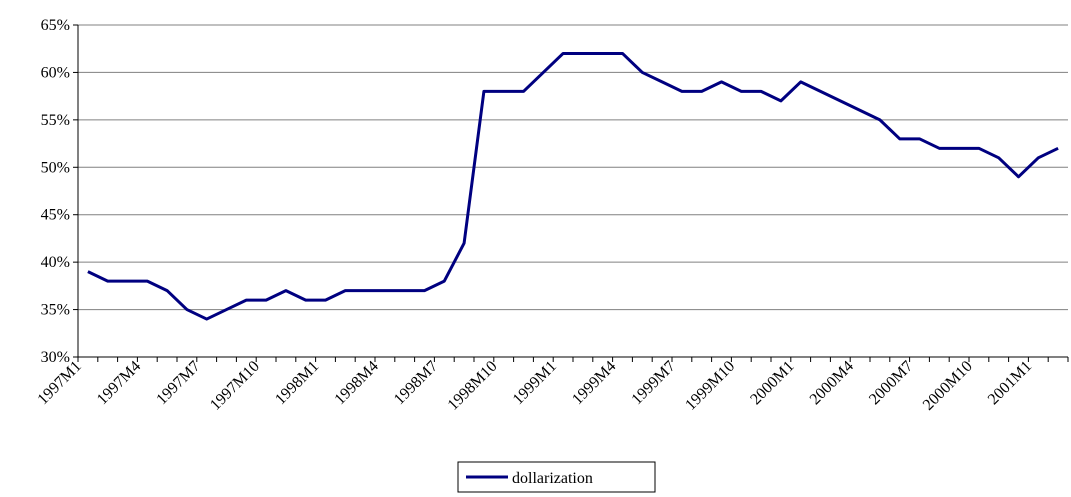 The height and width of the screenshot is (497, 1071). Describe the element at coordinates (55, 25) in the screenshot. I see `y-tick-label: 65%` at that location.